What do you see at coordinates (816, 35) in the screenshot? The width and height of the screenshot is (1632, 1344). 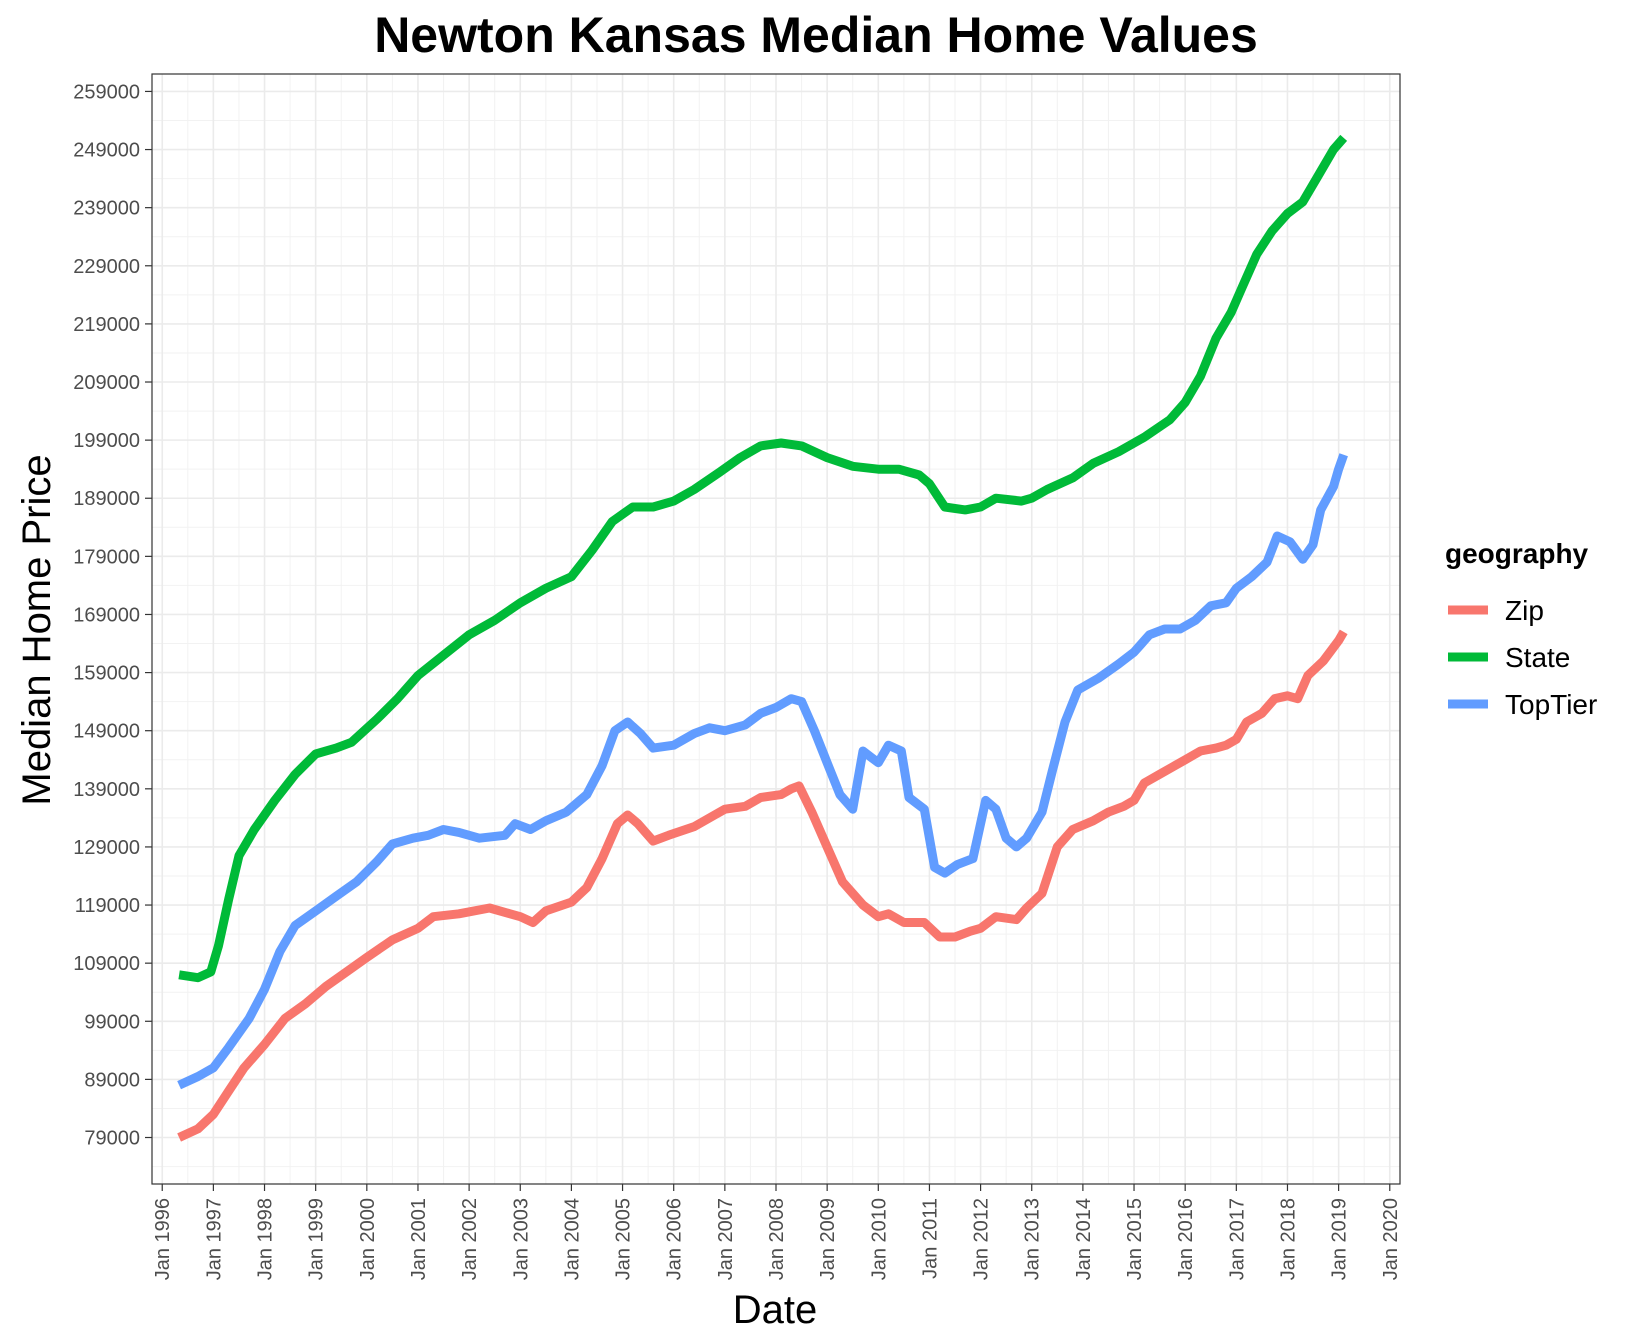 I see `chart-title: Newton Kansas Median Home Values` at bounding box center [816, 35].